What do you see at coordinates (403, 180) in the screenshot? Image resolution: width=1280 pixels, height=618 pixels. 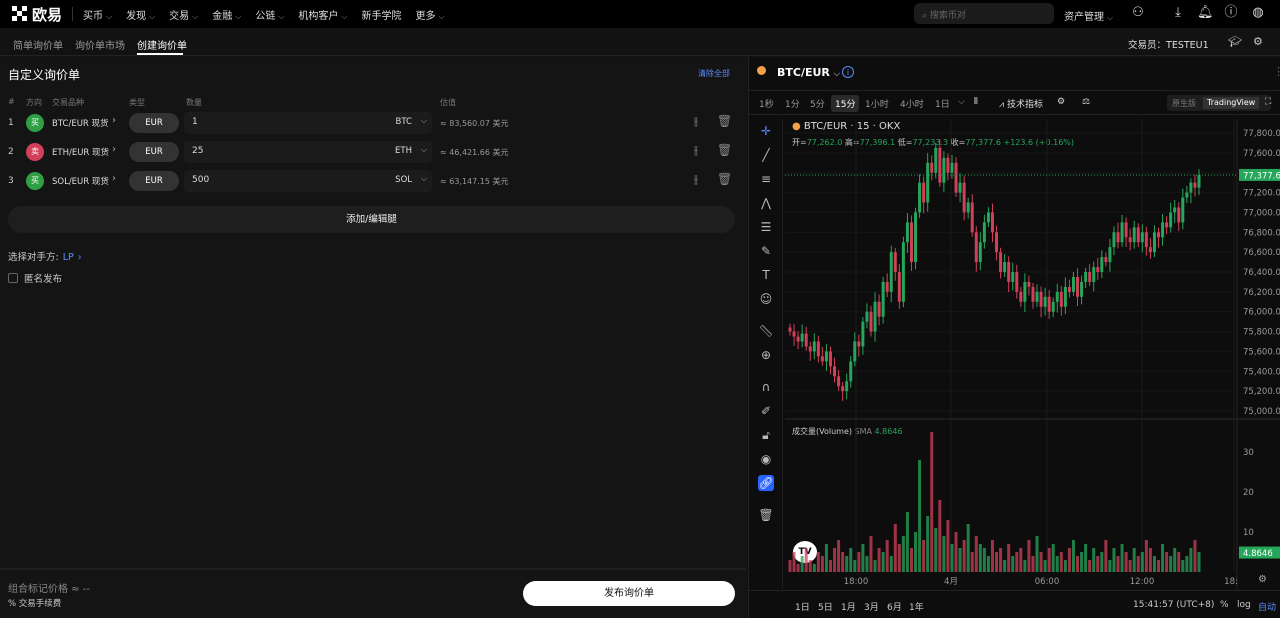 I see `unit-select: SOL` at bounding box center [403, 180].